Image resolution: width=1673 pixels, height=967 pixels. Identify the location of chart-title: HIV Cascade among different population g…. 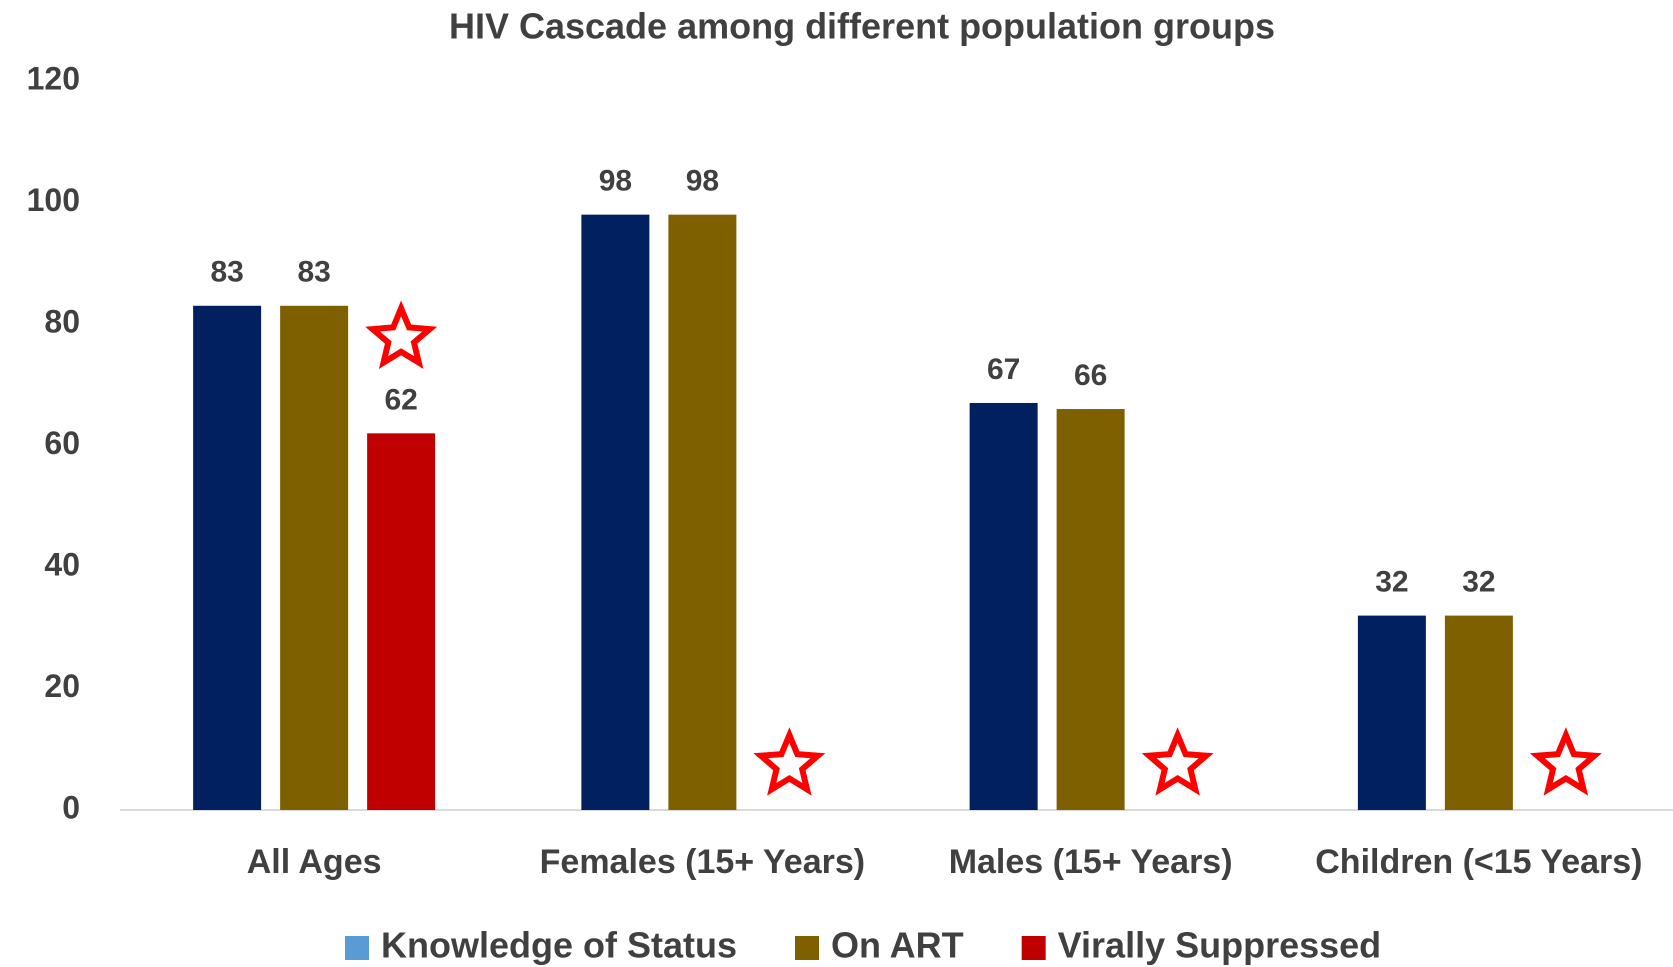
(862, 26).